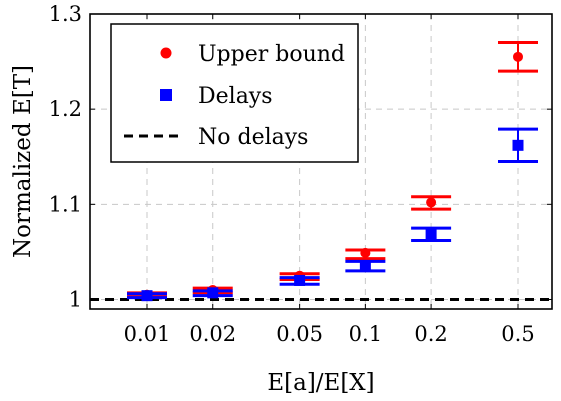 This screenshot has width=561, height=401. Describe the element at coordinates (365, 334) in the screenshot. I see `x-tick-label: 0.1` at that location.